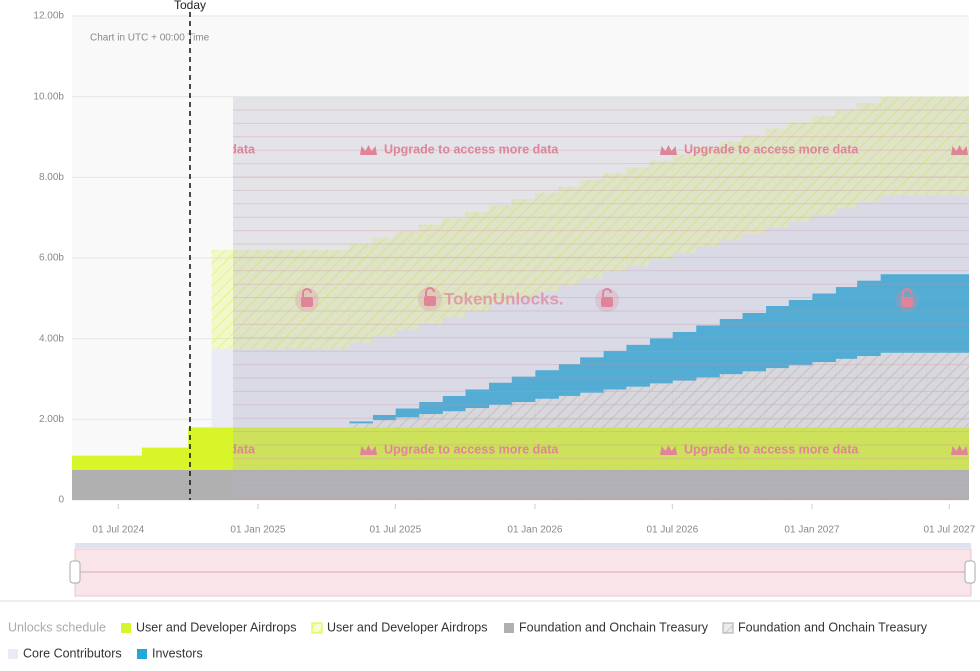  Describe the element at coordinates (57, 627) in the screenshot. I see `legend-title: Unlocks schedule` at that location.